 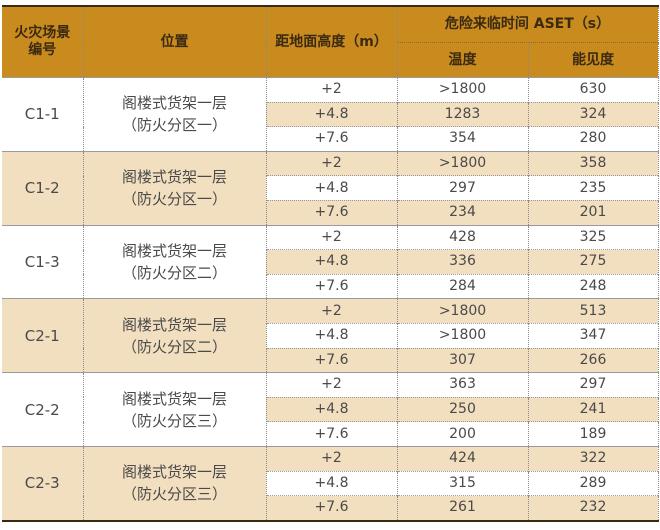 What do you see at coordinates (462, 114) in the screenshot?
I see `temperature-cell: 1283` at bounding box center [462, 114].